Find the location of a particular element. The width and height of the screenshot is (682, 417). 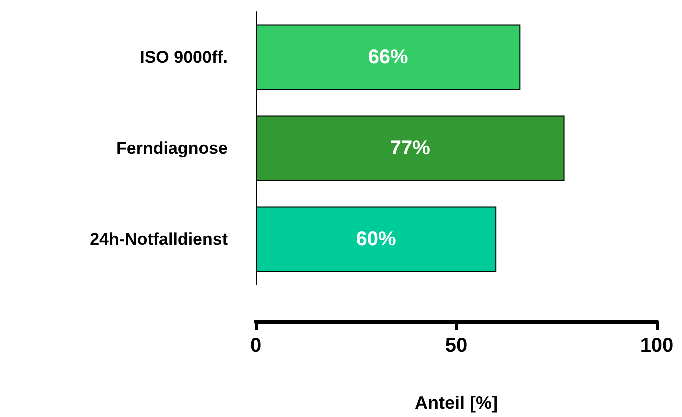

x-tick-label: 100 is located at coordinates (657, 346).